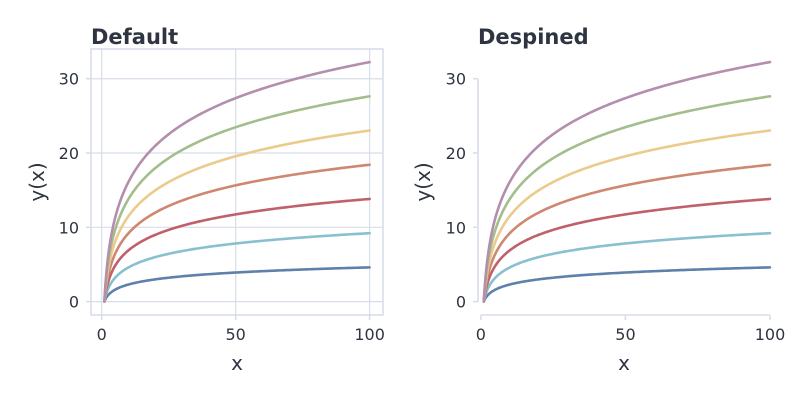 The width and height of the screenshot is (800, 400). I want to click on chart-title: Despined, so click(533, 37).